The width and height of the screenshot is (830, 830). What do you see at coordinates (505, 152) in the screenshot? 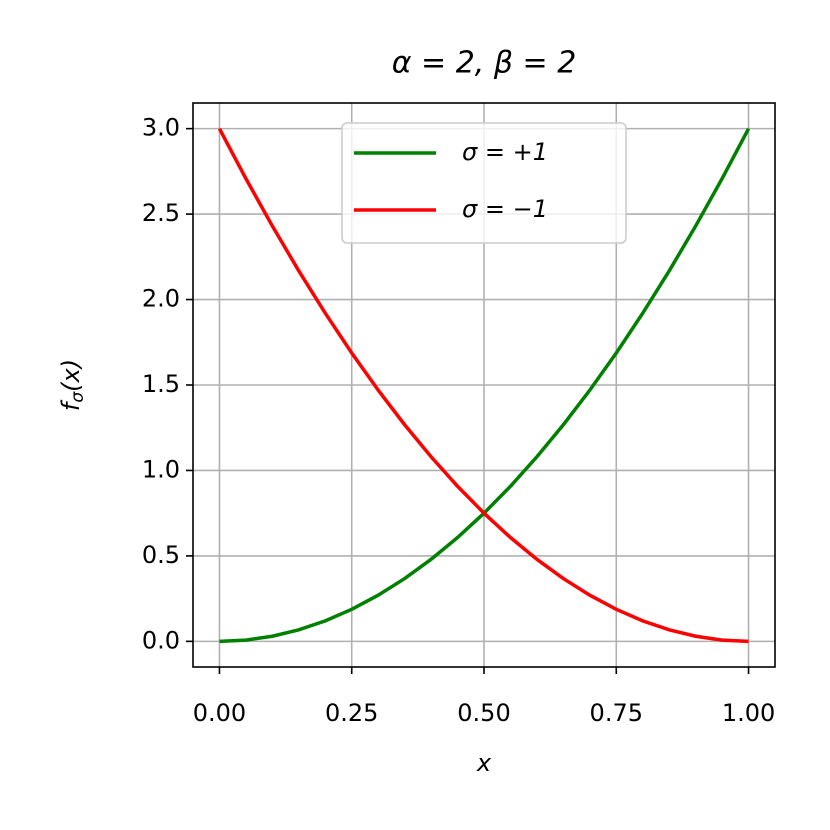
I see `legend-label: σ = +1` at bounding box center [505, 152].